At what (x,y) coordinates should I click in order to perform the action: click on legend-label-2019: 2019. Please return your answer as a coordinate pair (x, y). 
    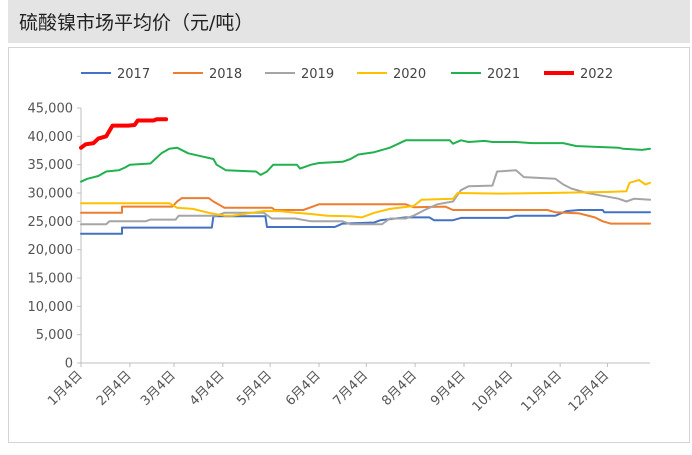
    Looking at the image, I should click on (317, 74).